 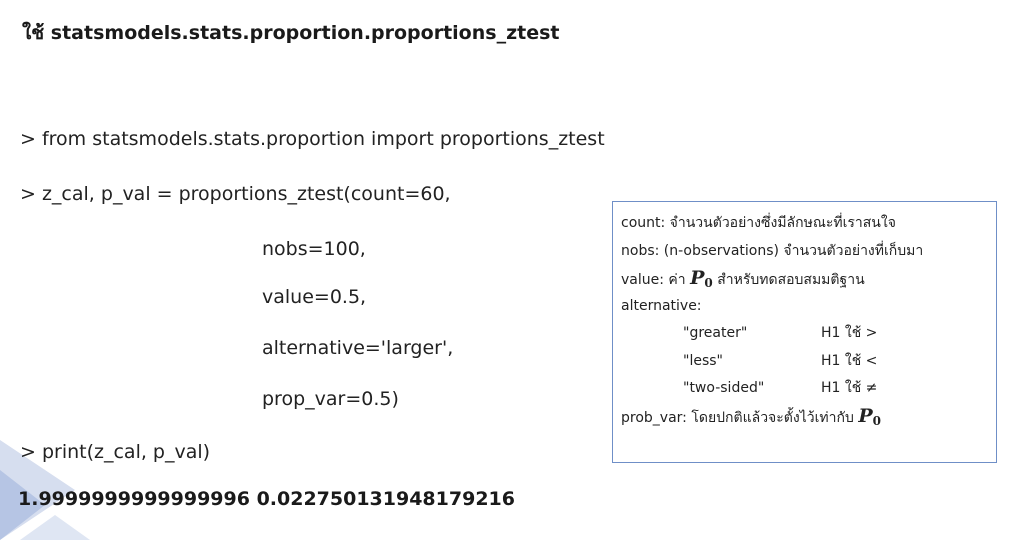 What do you see at coordinates (791, 280) in the screenshot?
I see `info-value-suffix: สำหรับทดสอบสมมติฐาน` at bounding box center [791, 280].